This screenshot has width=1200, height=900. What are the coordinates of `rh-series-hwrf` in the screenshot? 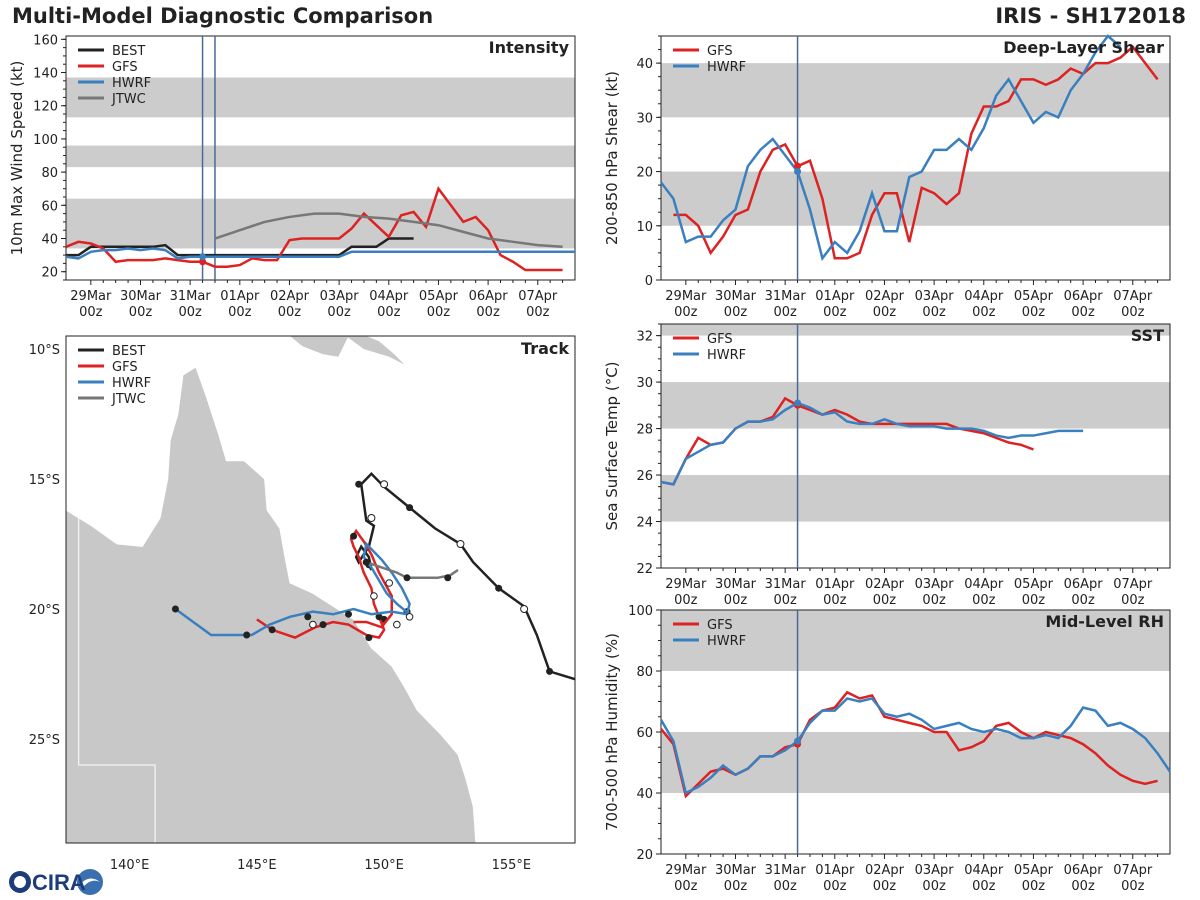 It's located at (915, 746).